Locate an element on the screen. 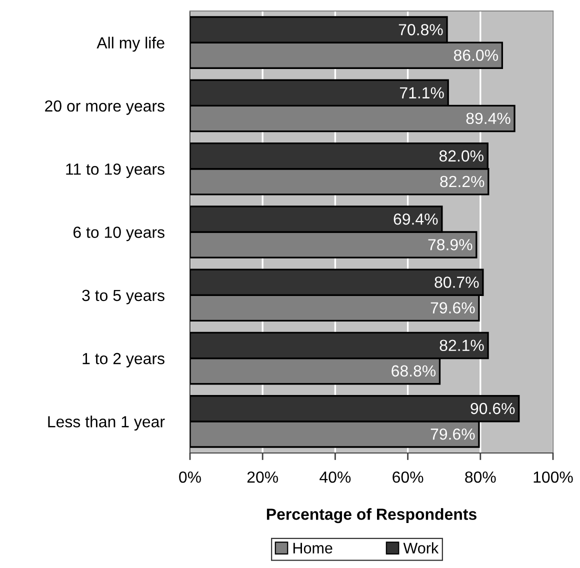 The image size is (580, 568). data-label: 69.4% is located at coordinates (416, 219).